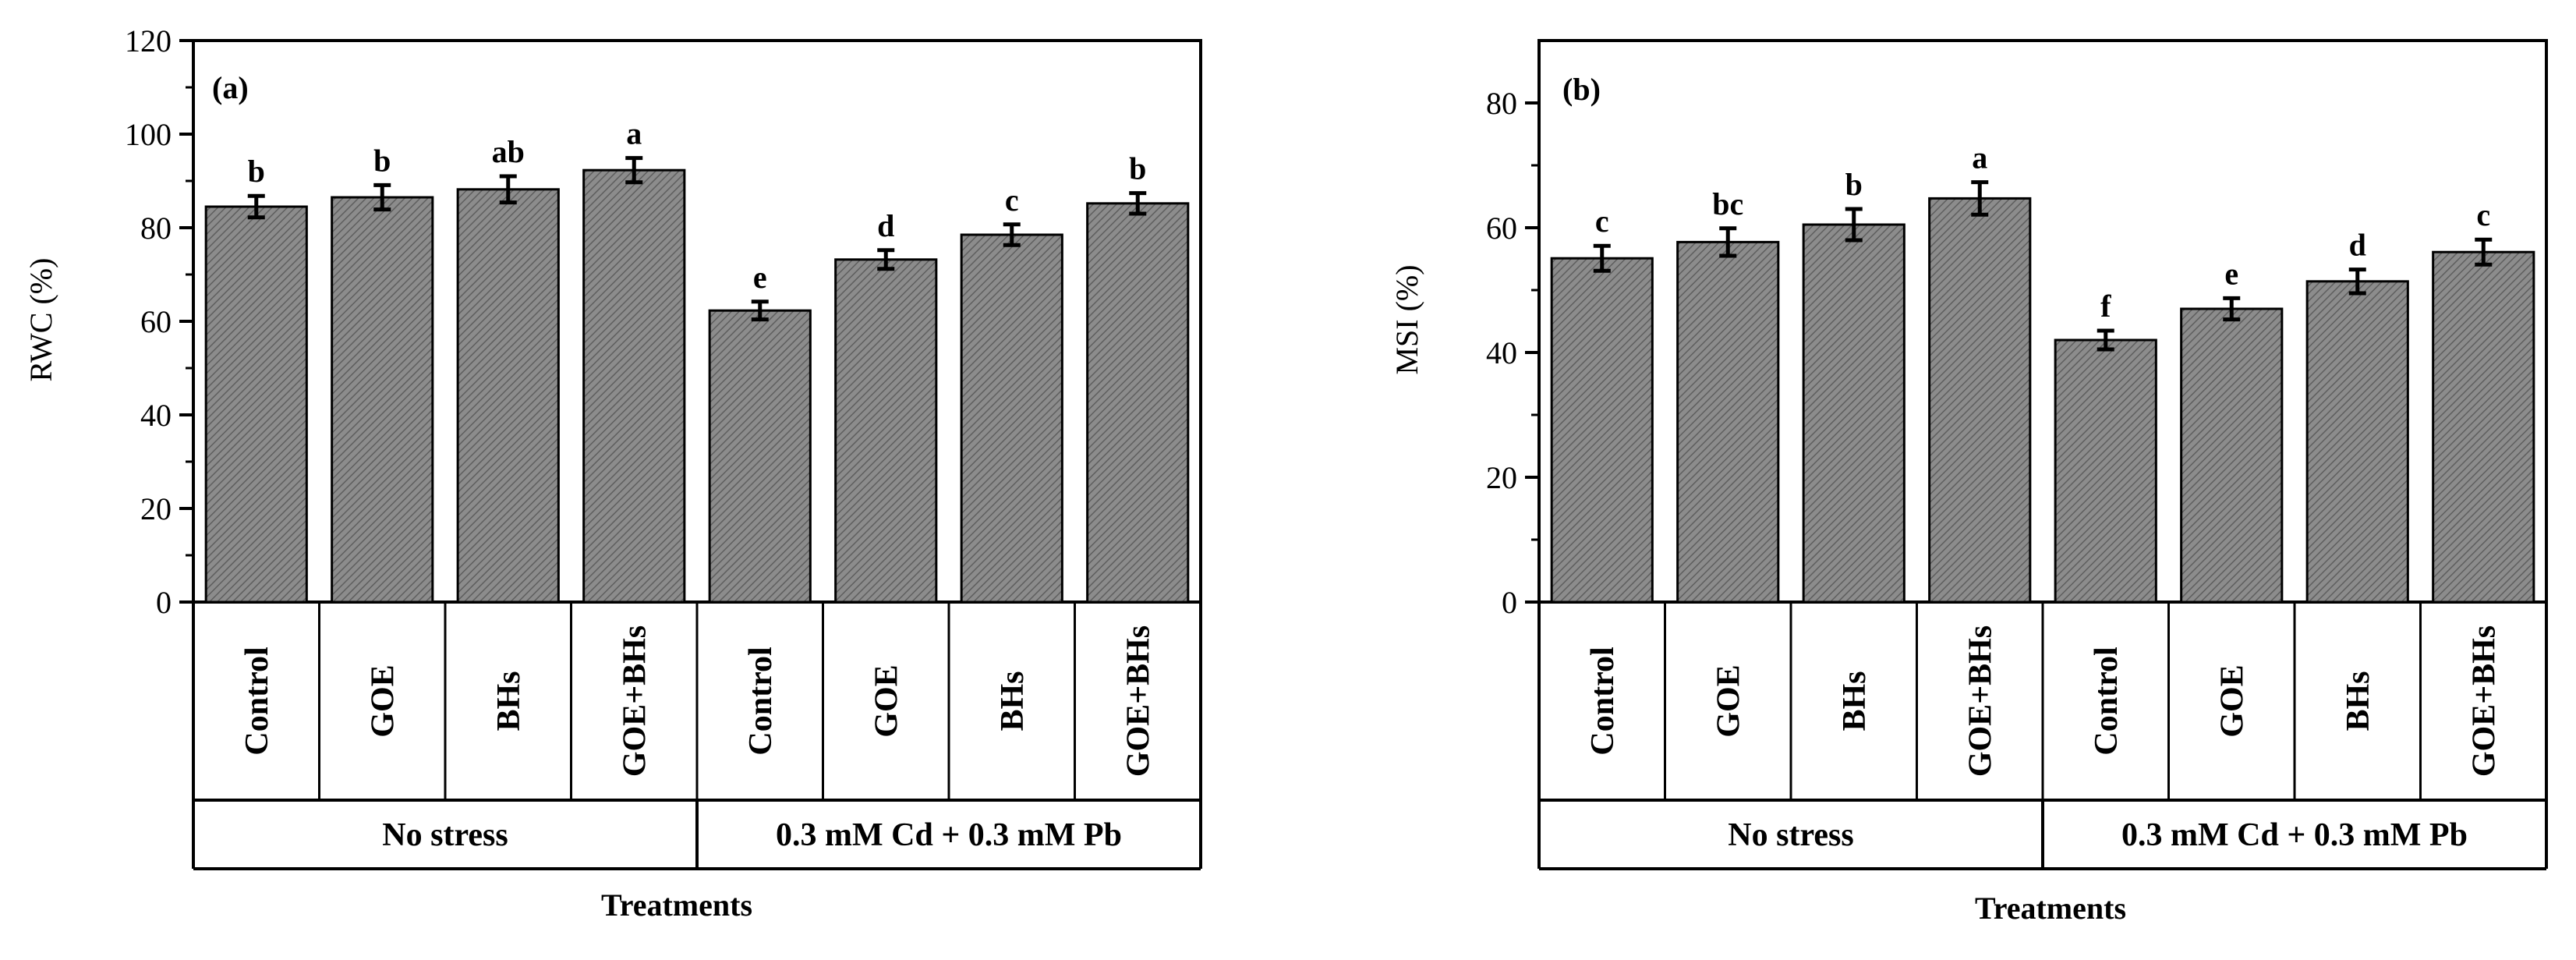  What do you see at coordinates (1581, 89) in the screenshot?
I see `panel-label: (b)` at bounding box center [1581, 89].